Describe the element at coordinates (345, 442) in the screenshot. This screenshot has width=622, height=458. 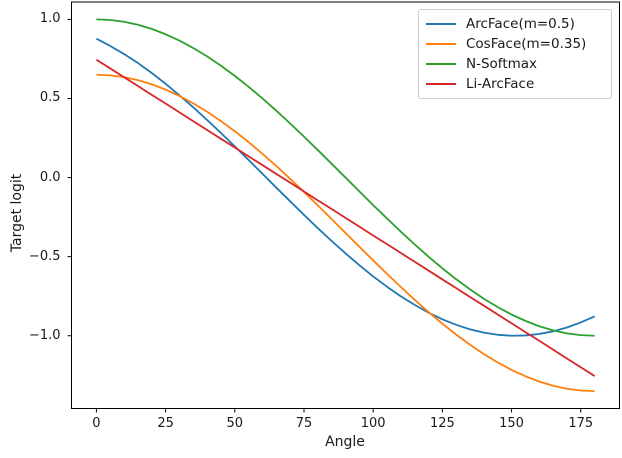
I see `x-axis-label: Angle` at that location.